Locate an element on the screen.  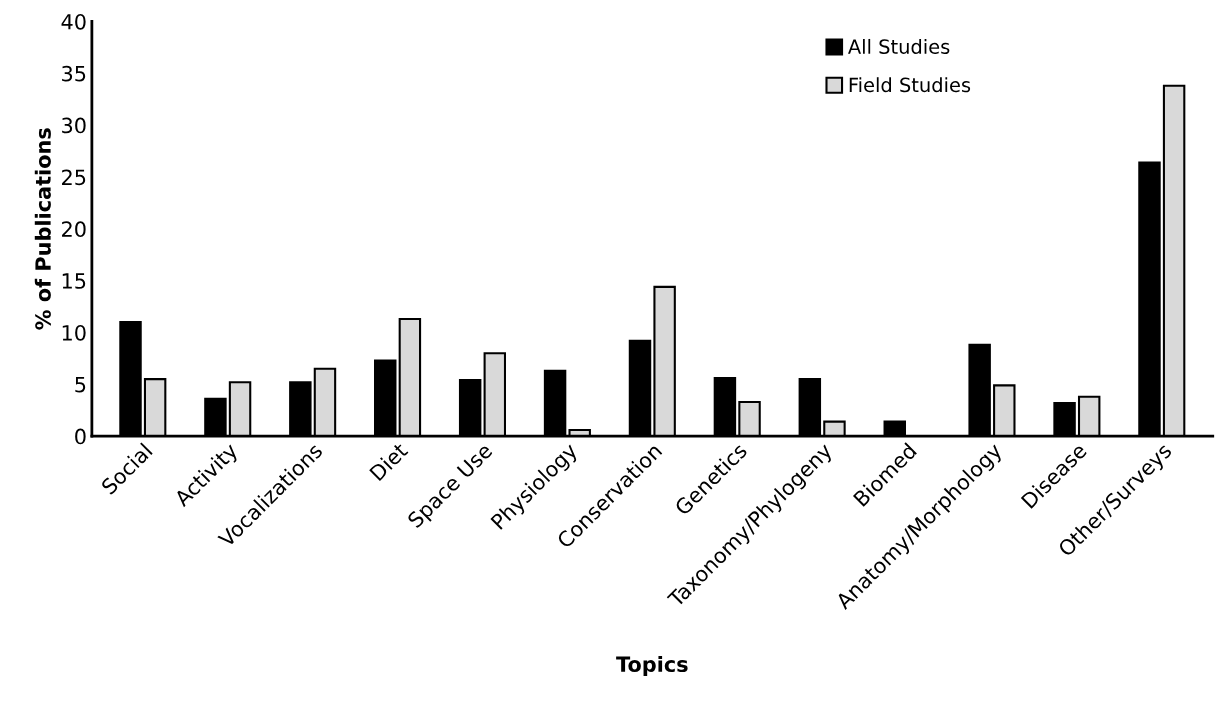
y-tick-label: 5 is located at coordinates (80, 385).